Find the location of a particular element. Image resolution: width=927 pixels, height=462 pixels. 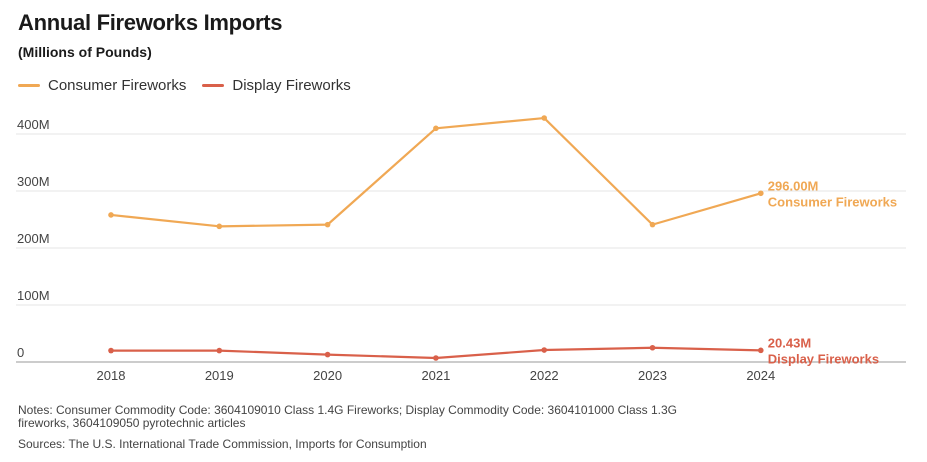

x-tick-label: 2022 is located at coordinates (544, 375).